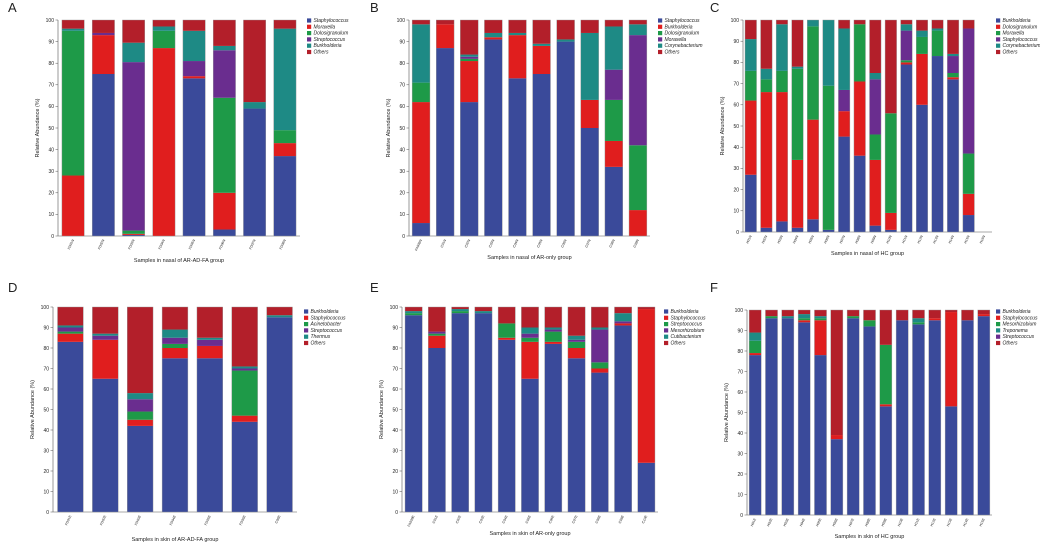 Image resolution: width=1040 pixels, height=549 pixels. What do you see at coordinates (46, 369) in the screenshot?
I see `y-tick-label: 70` at bounding box center [46, 369].